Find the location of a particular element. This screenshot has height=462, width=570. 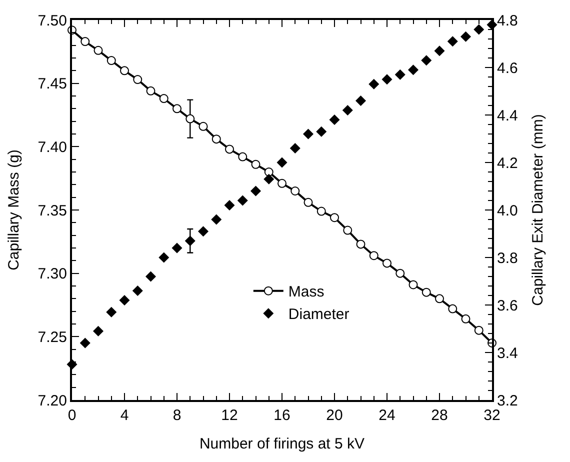

x-tick-label: 0 is located at coordinates (72, 415).